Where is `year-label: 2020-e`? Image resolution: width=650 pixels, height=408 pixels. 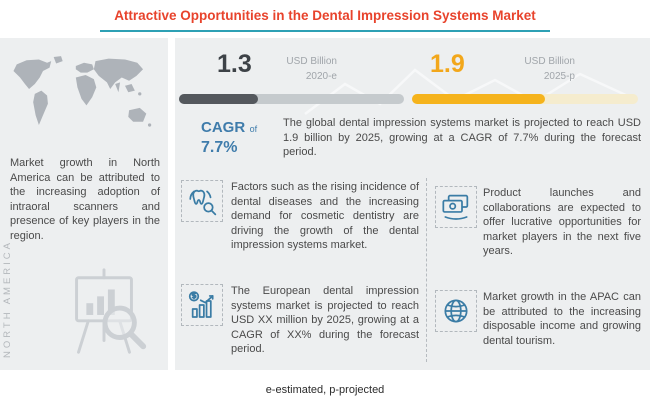
year-label: 2020-e is located at coordinates (321, 76).